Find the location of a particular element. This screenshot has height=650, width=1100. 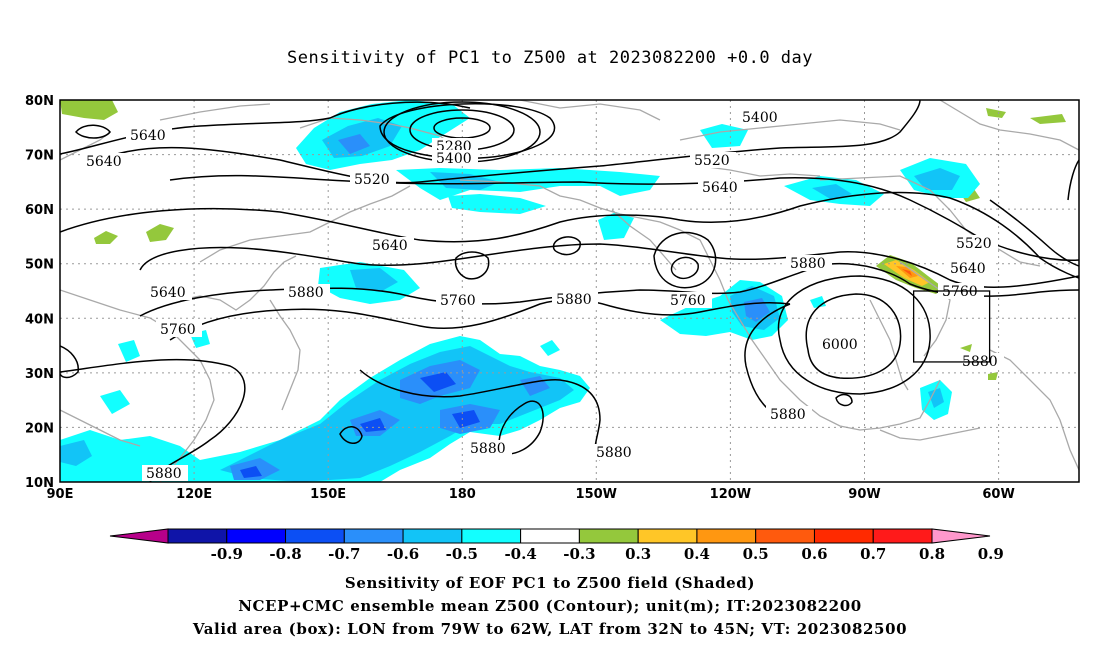

lat-tick-label: 60N is located at coordinates (39, 210).